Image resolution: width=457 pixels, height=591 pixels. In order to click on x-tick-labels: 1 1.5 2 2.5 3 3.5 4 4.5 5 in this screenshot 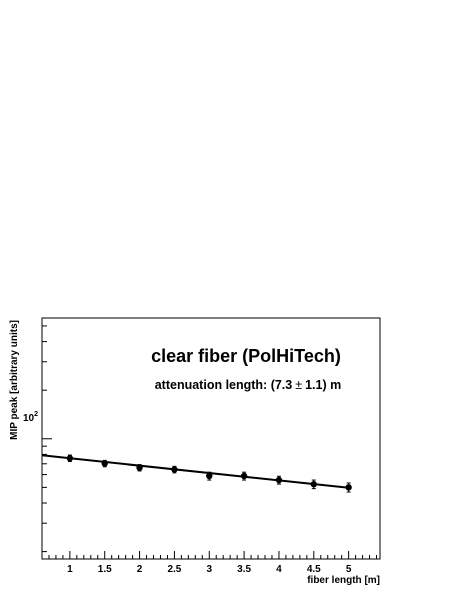, I will do `click(209, 569)`.